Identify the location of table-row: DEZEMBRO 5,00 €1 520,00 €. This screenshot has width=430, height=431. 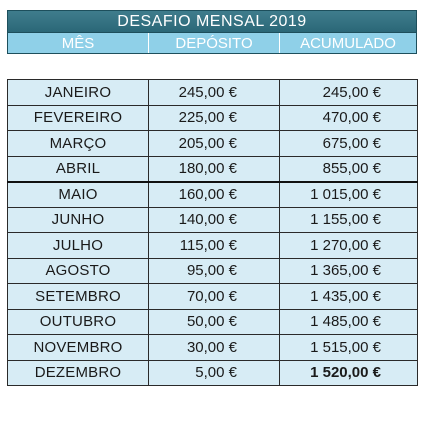
(212, 372).